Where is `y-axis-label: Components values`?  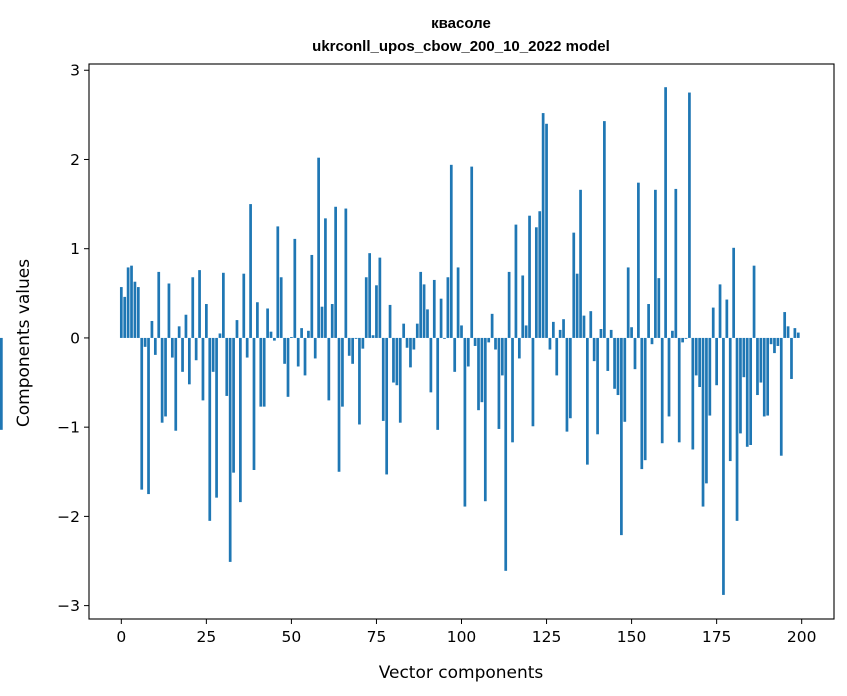
y-axis-label: Components values is located at coordinates (24, 343).